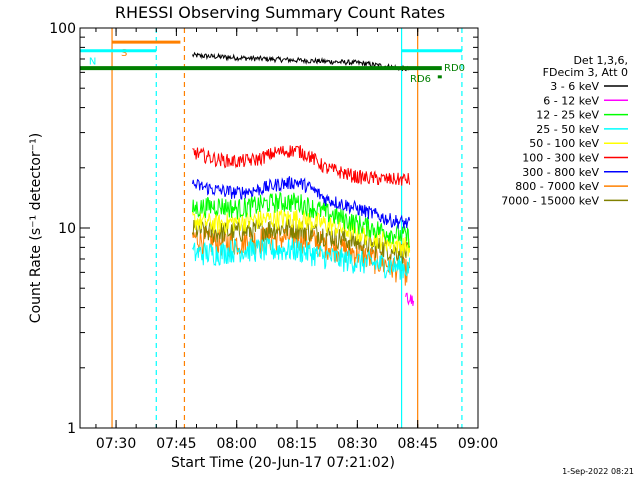  Describe the element at coordinates (550, 200) in the screenshot. I see `legend-label: 7000 - 15000 keV` at that location.